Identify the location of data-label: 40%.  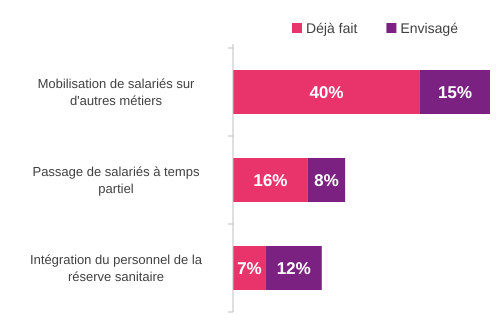
(326, 92).